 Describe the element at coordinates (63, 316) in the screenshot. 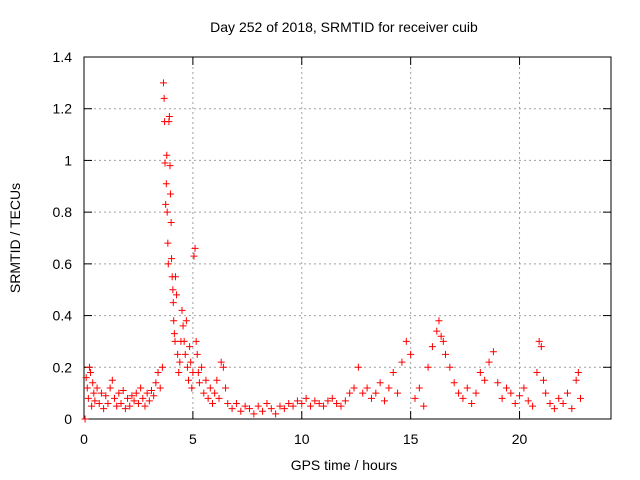

I see `y-tick-label: 0.4` at that location.